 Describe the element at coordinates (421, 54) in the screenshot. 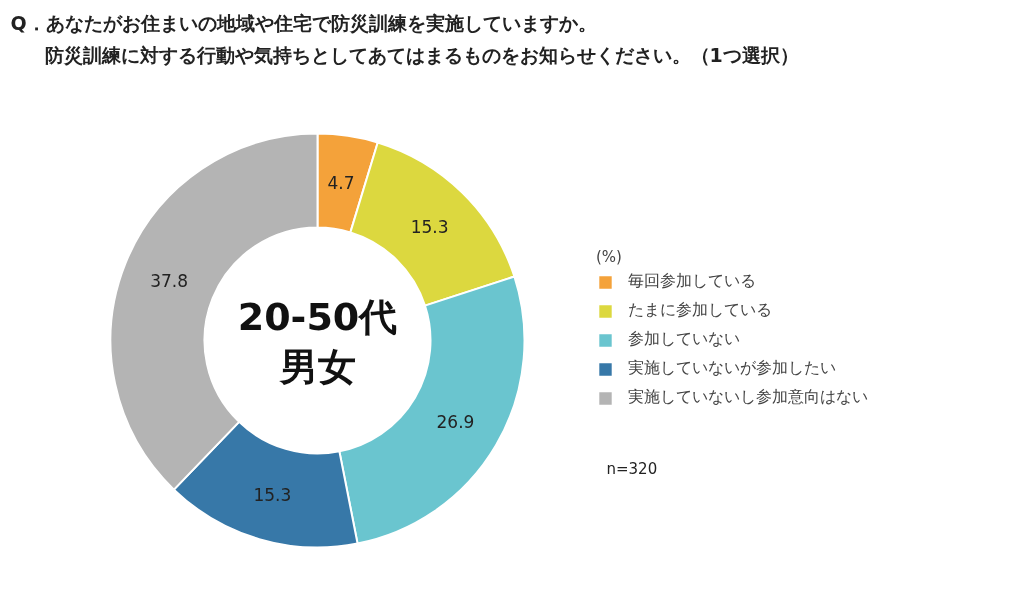

I see `chart-subtitle: 防災訓練に対する行動や気持ちとしてあてはまるものをお知らせください。（1つ選択）` at that location.